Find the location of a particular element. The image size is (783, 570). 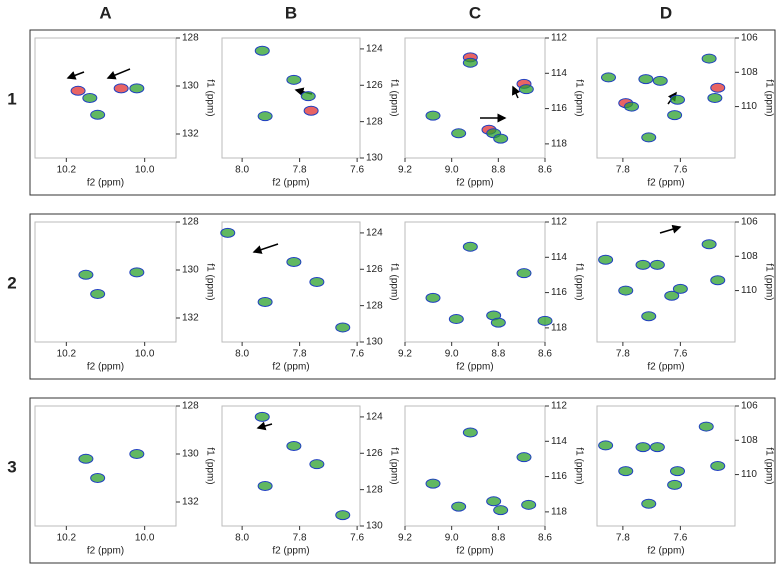

column-label: D is located at coordinates (666, 12).